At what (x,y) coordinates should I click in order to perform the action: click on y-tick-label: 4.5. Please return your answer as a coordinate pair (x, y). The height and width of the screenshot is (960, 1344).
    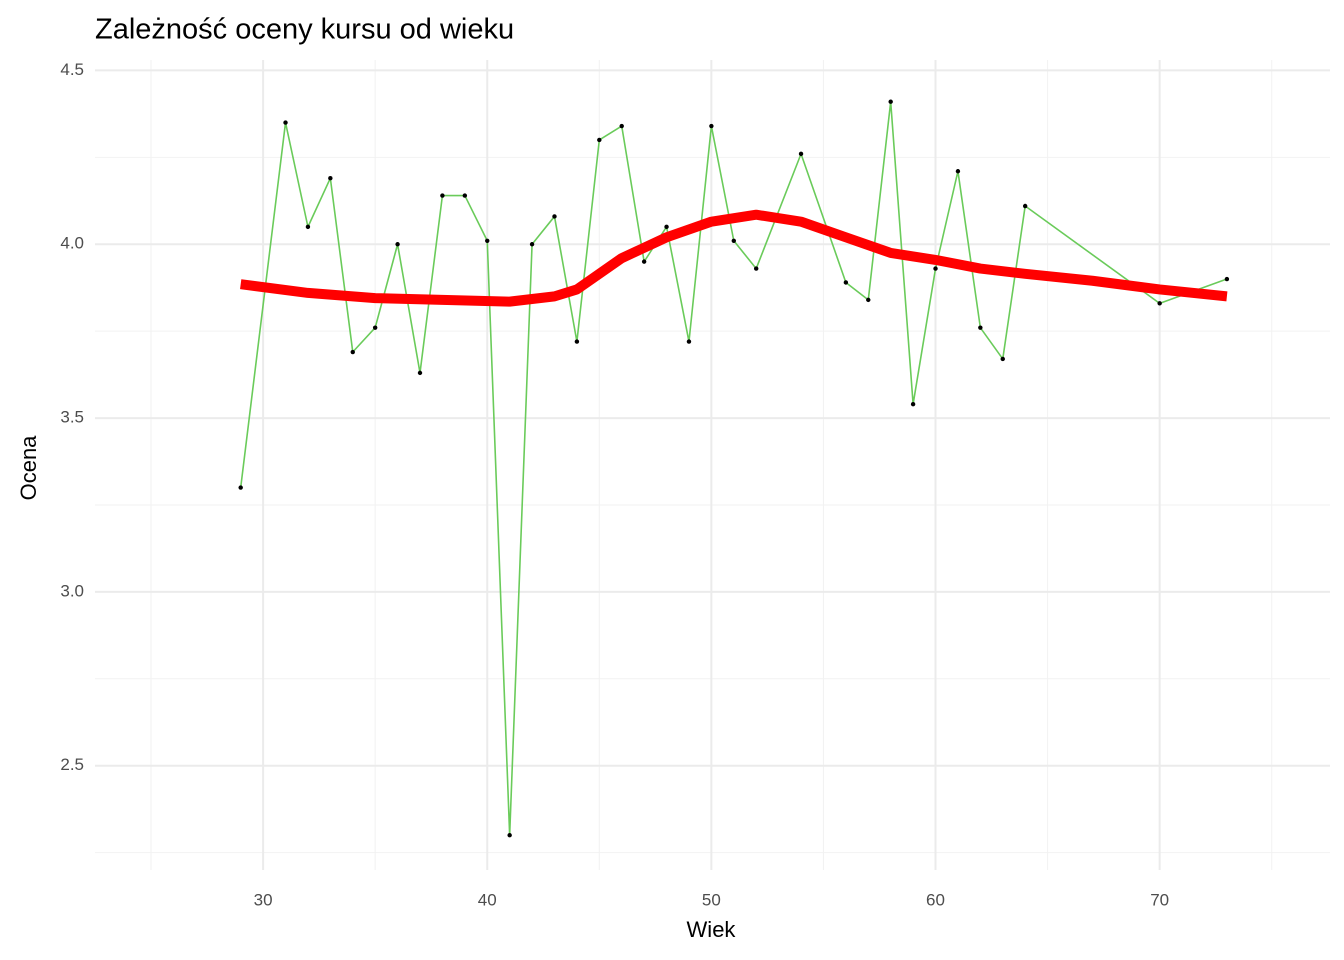
    Looking at the image, I should click on (72, 69).